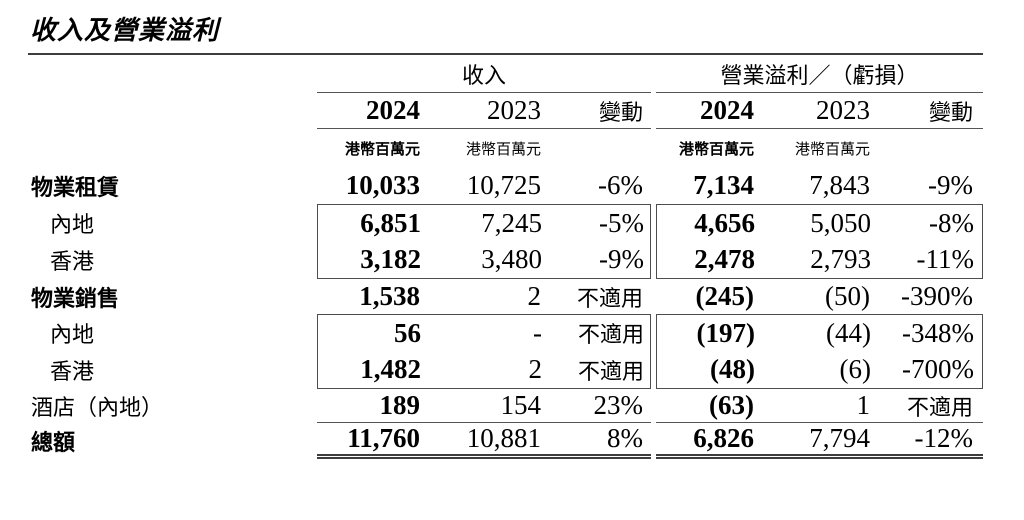 The width and height of the screenshot is (1024, 520). I want to click on header-profit-2023: 2023, so click(843, 110).